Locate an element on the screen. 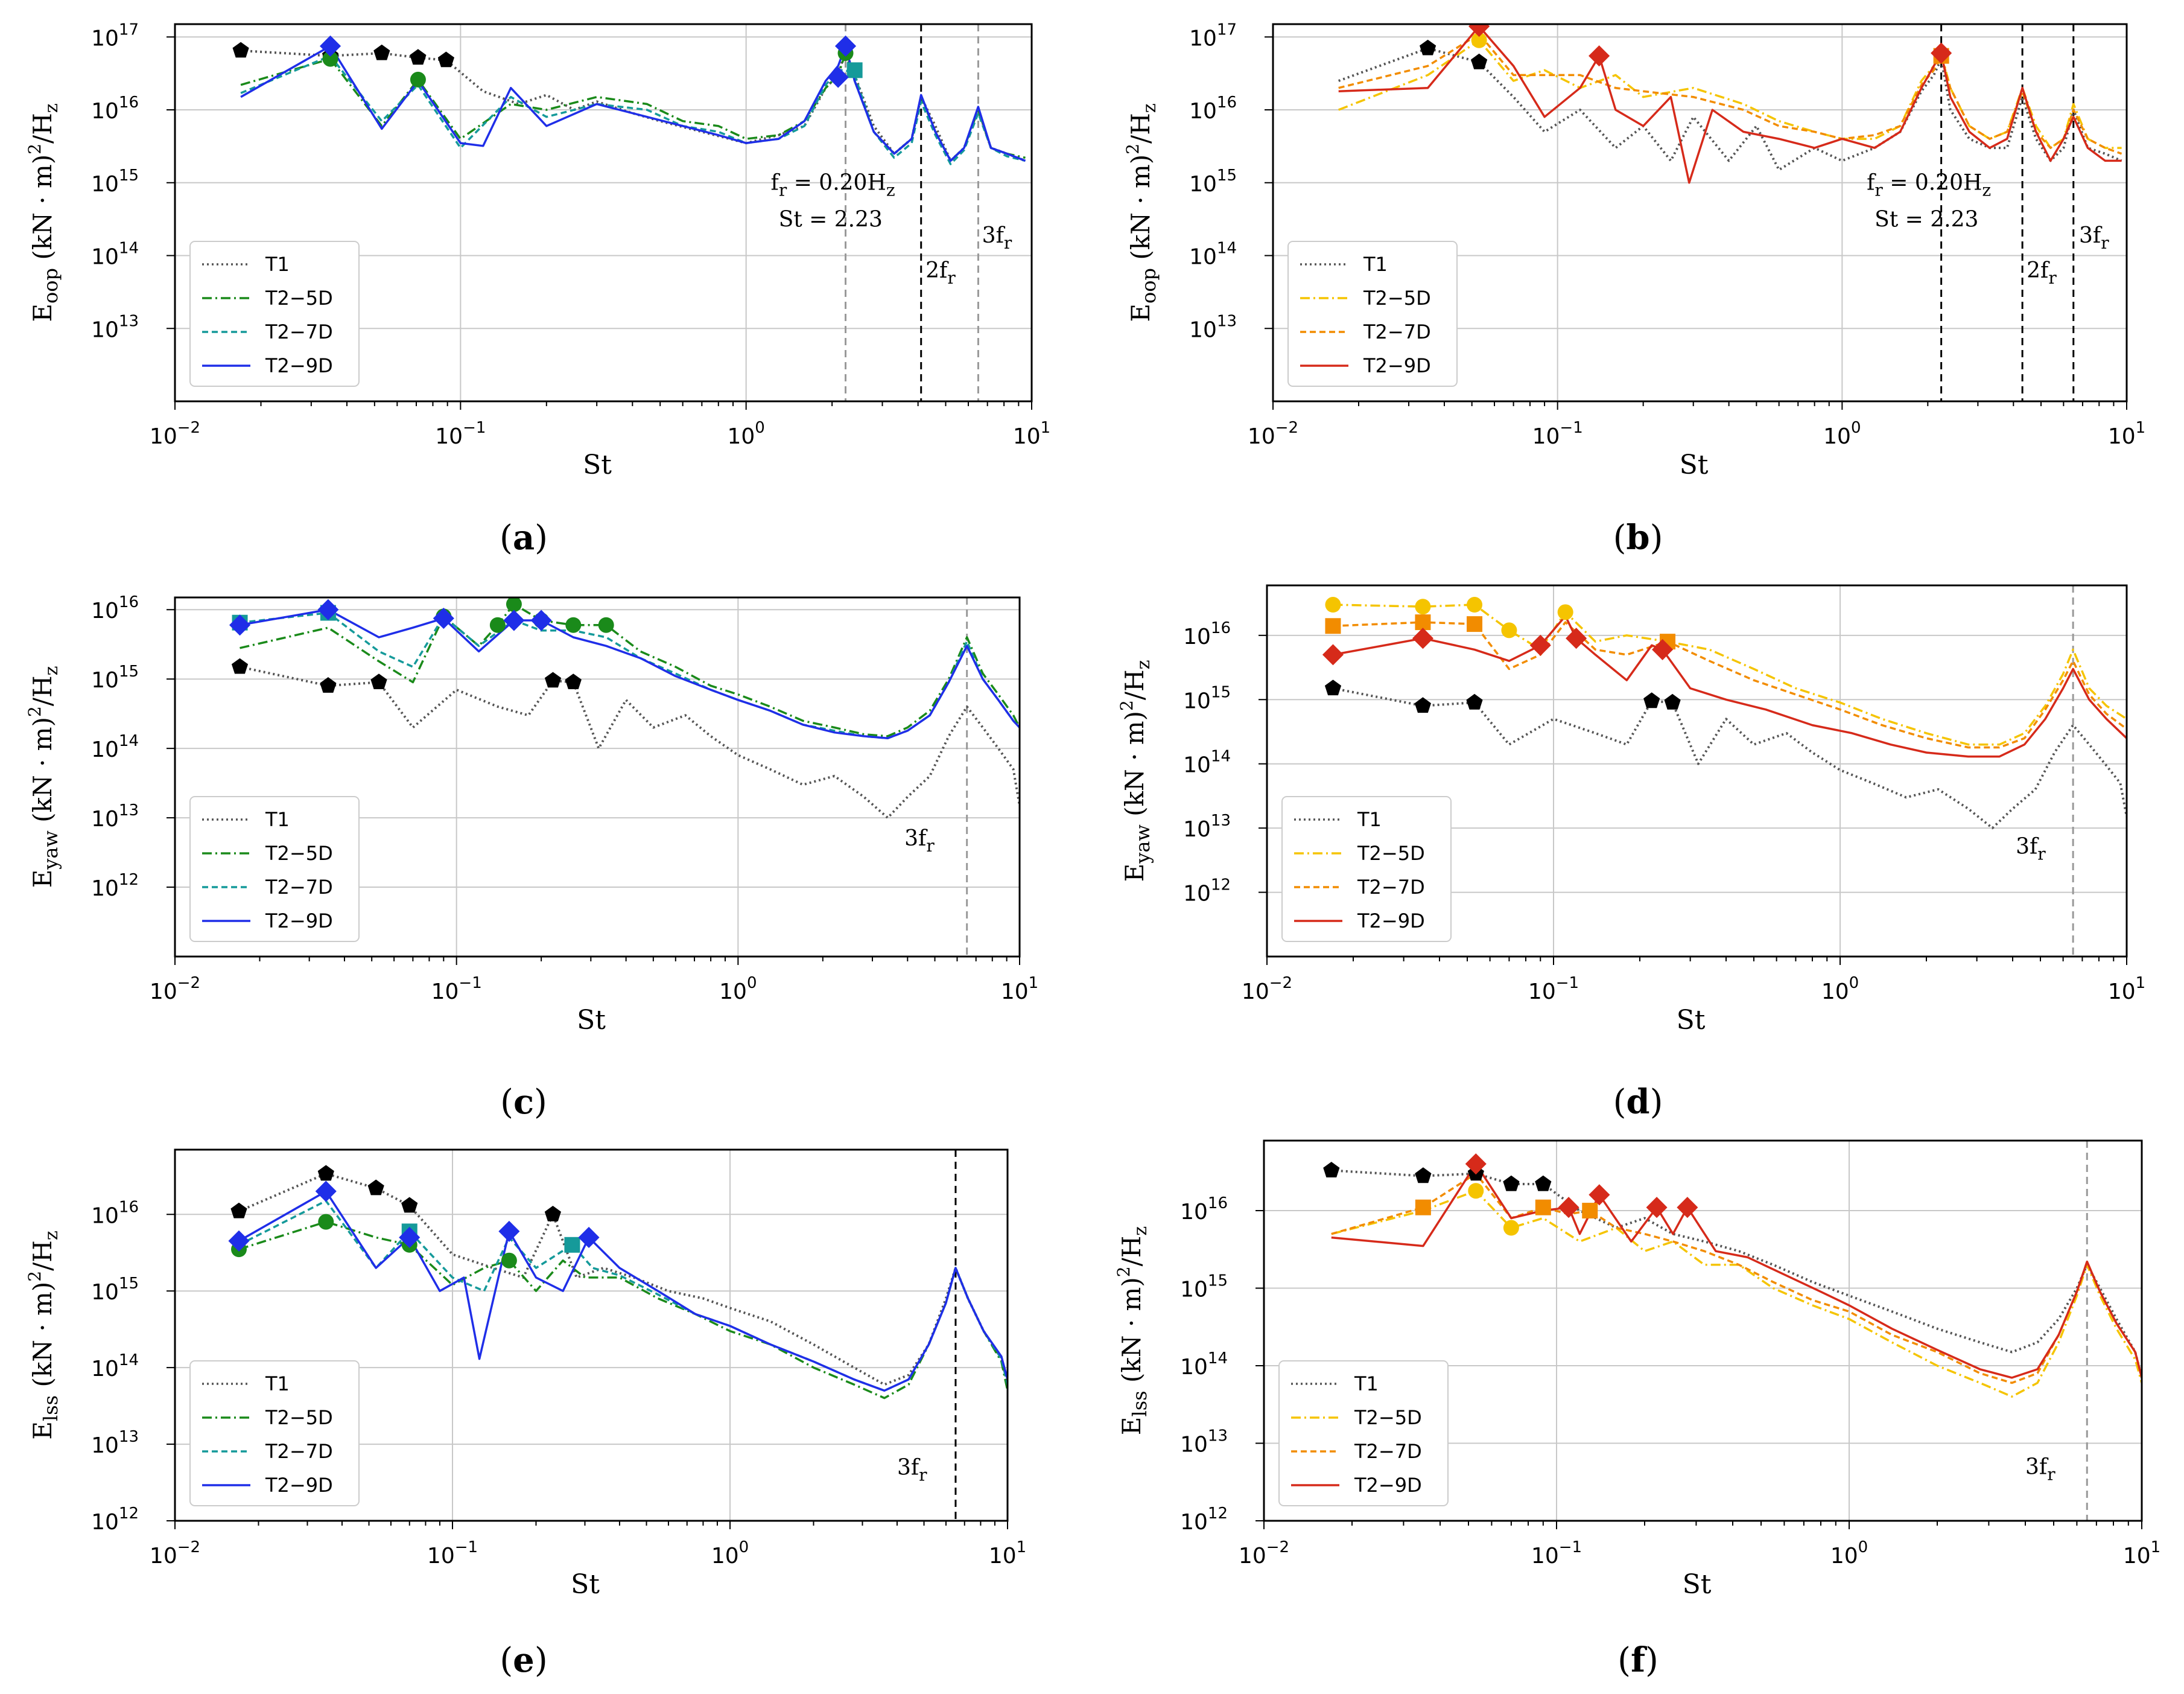 The width and height of the screenshot is (2184, 1694). panel-caption: (e) is located at coordinates (524, 1660).